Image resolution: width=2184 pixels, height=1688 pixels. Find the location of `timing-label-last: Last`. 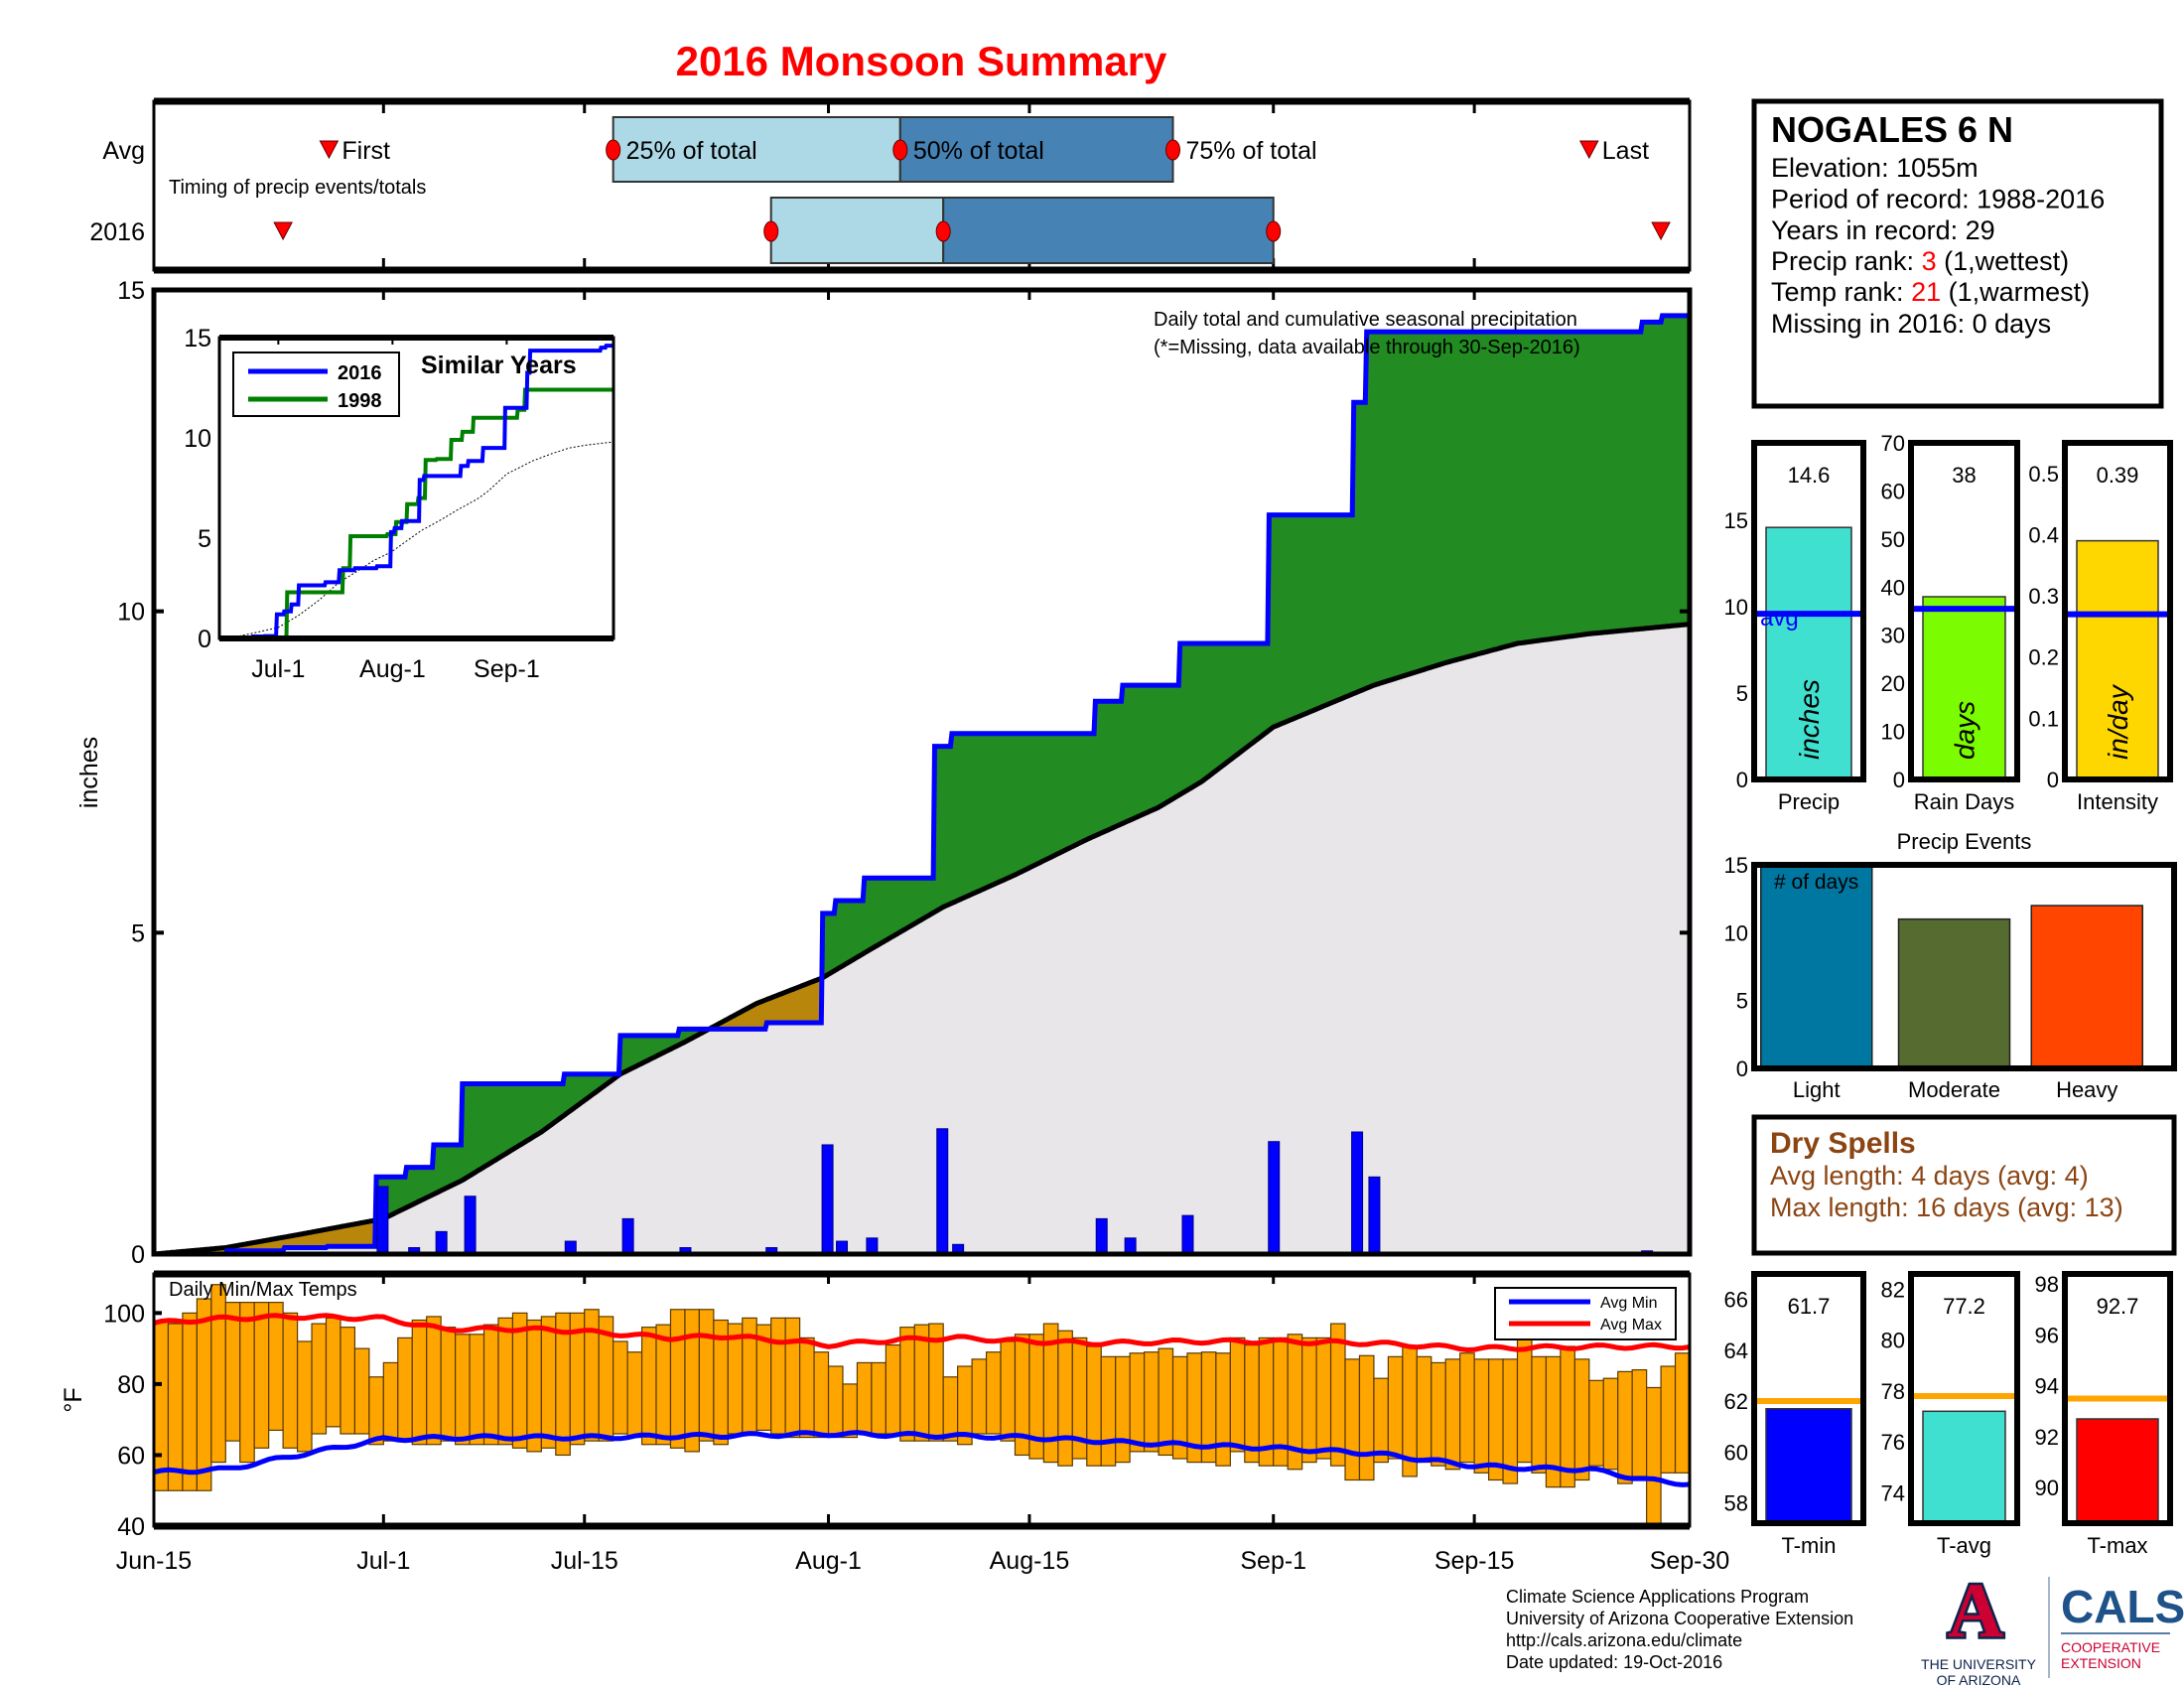

timing-label-last: Last is located at coordinates (1625, 151).